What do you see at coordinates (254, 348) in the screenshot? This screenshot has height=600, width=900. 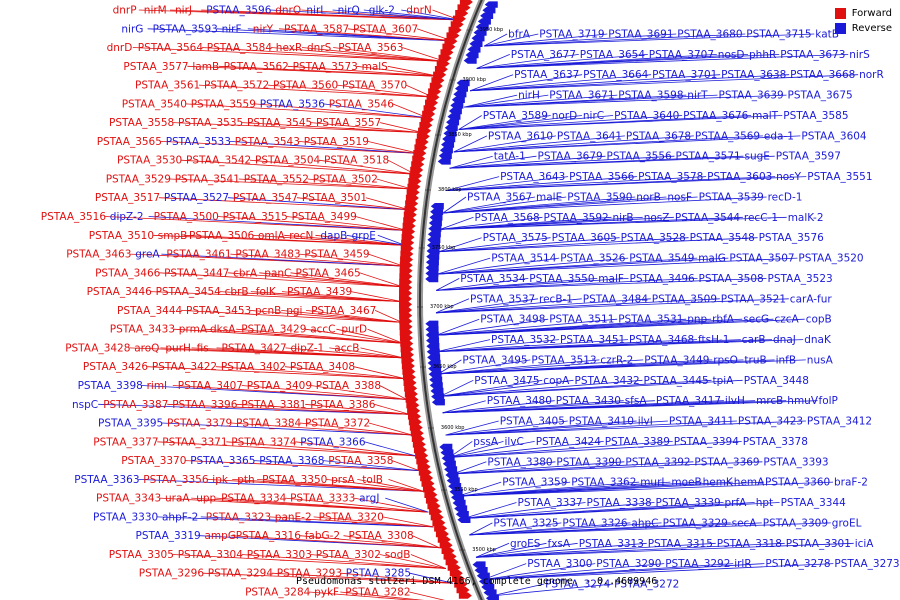 I see `gene-label: PSTAA_3427` at bounding box center [254, 348].